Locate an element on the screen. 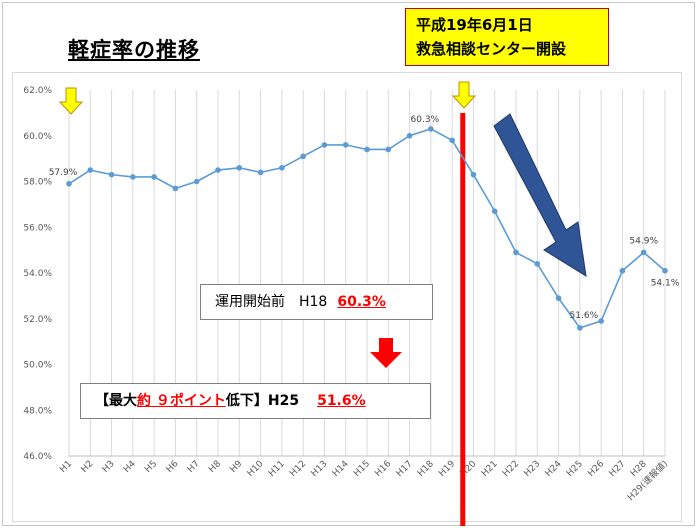 The height and width of the screenshot is (530, 699). y-tick-label: 58.0% is located at coordinates (37, 183).